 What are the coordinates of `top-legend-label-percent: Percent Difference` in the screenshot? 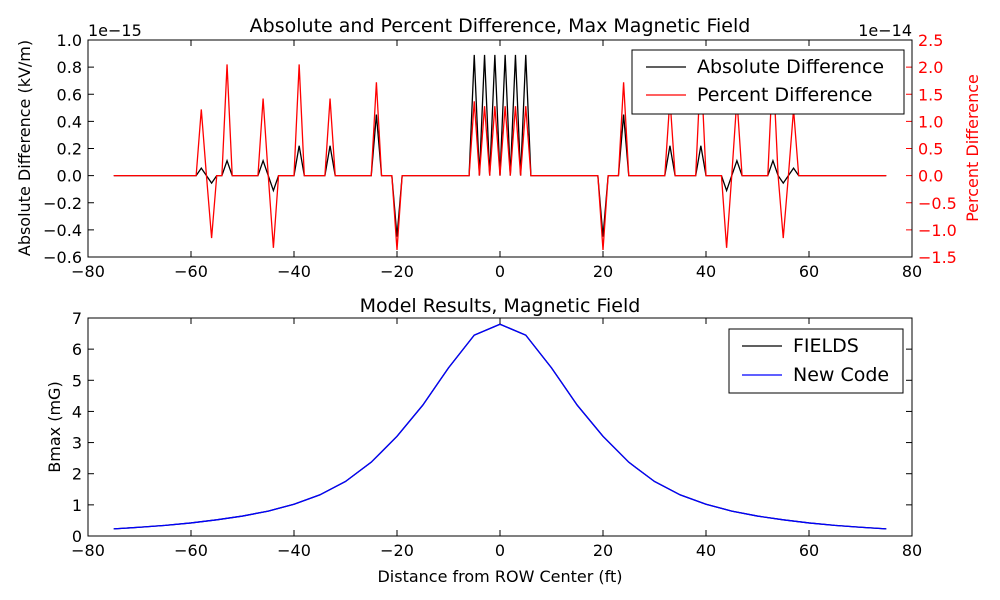 It's located at (784, 95).